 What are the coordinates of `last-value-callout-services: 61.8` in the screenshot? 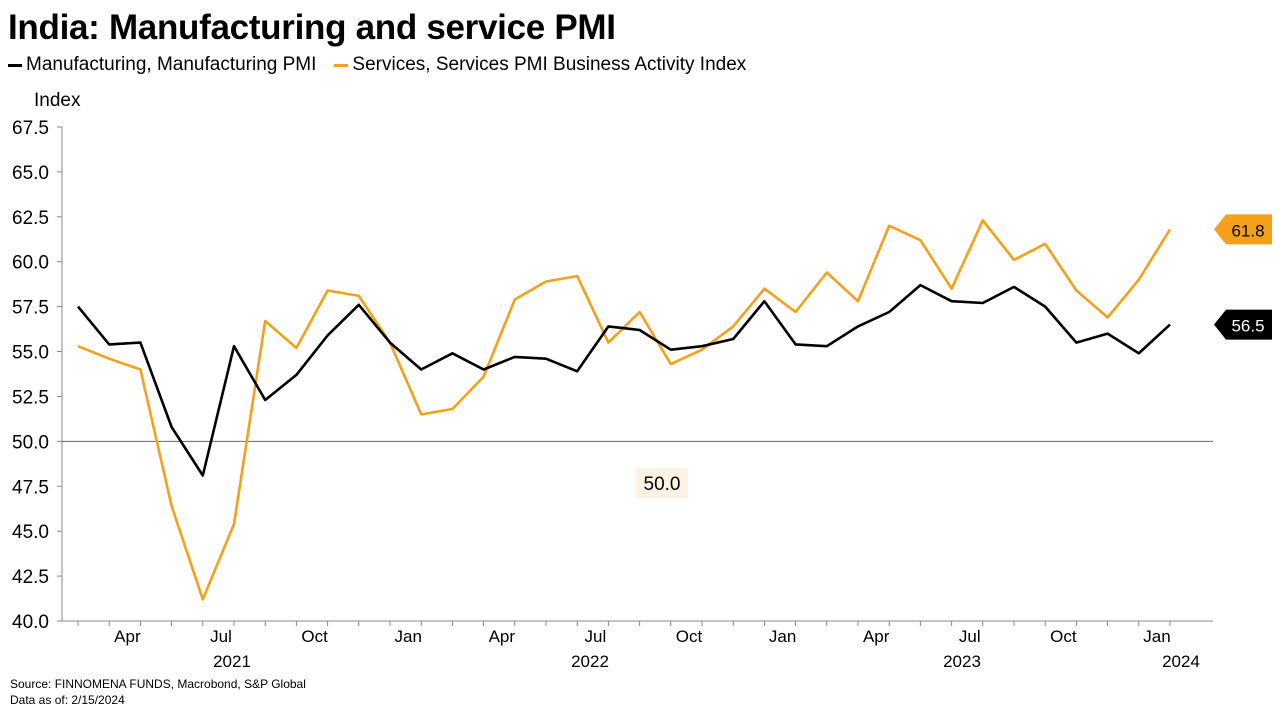 It's located at (1243, 229).